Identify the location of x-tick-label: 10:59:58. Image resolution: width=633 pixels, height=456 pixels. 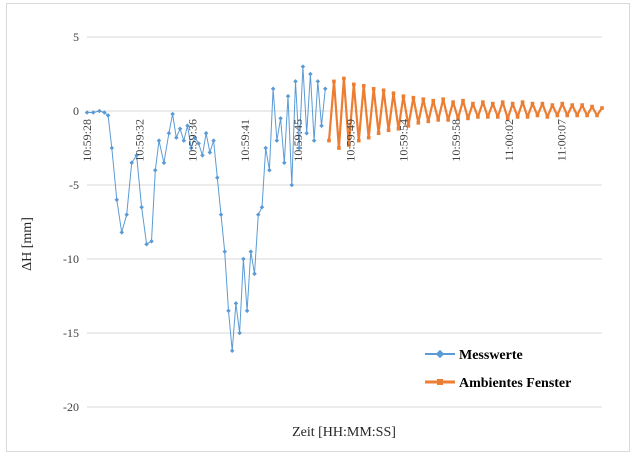
(456, 140).